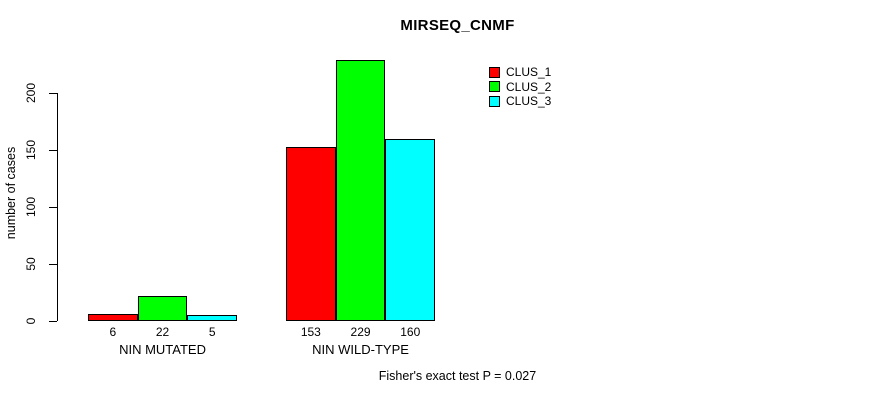 The width and height of the screenshot is (890, 400). What do you see at coordinates (310, 332) in the screenshot?
I see `bar-value-label: 153` at bounding box center [310, 332].